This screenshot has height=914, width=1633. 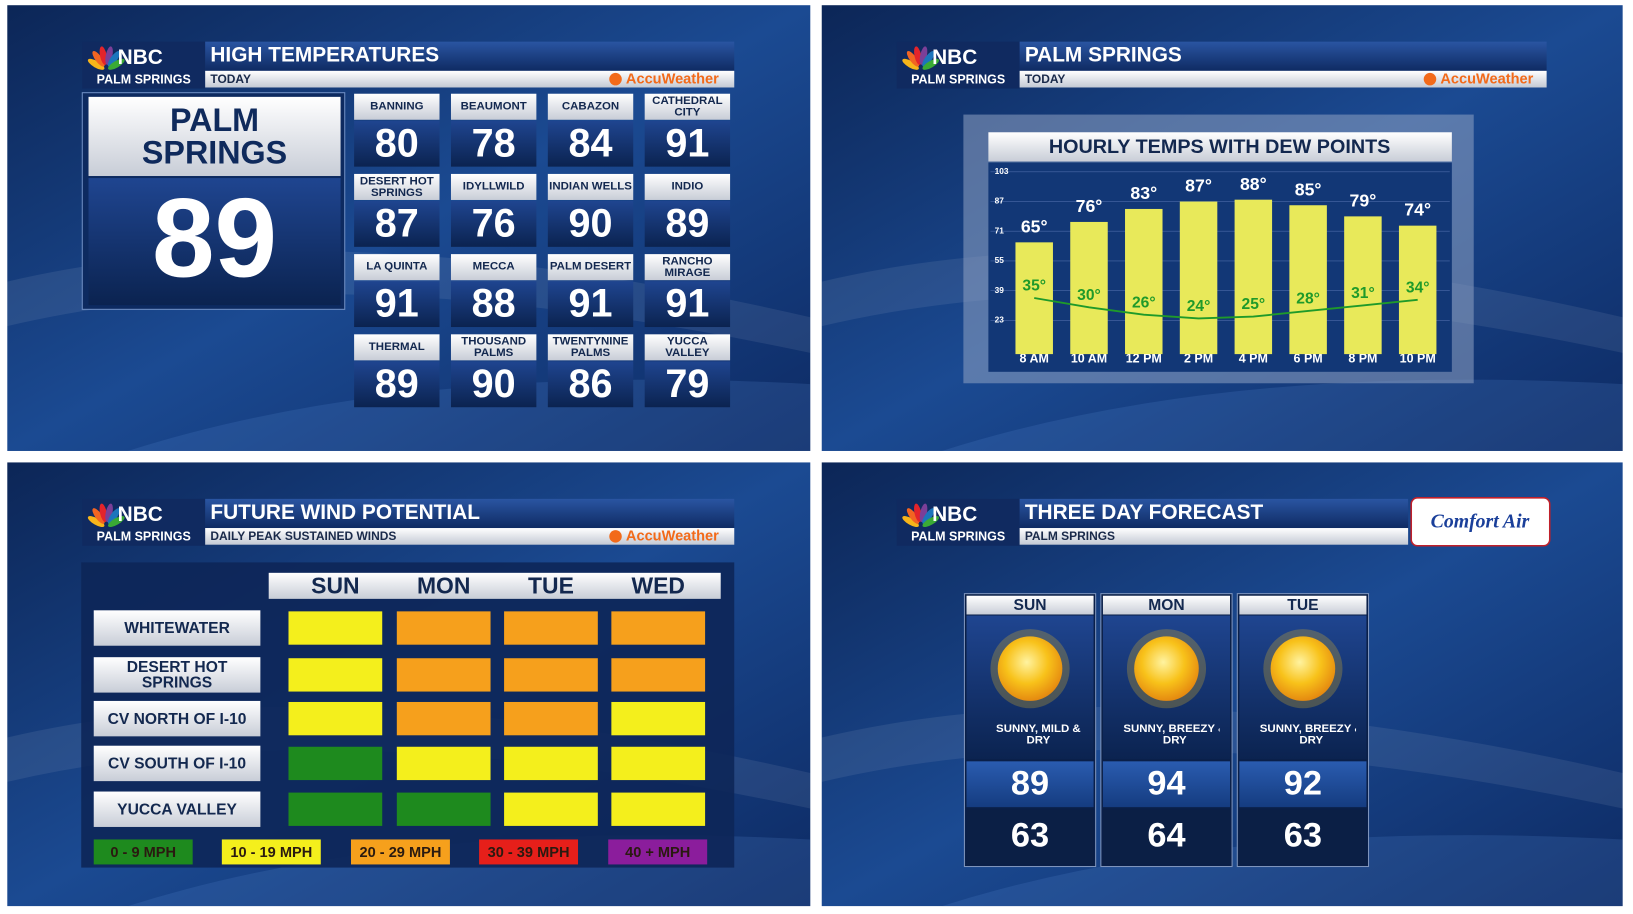 What do you see at coordinates (1480, 521) in the screenshot?
I see `sponsor: Comfort Air` at bounding box center [1480, 521].